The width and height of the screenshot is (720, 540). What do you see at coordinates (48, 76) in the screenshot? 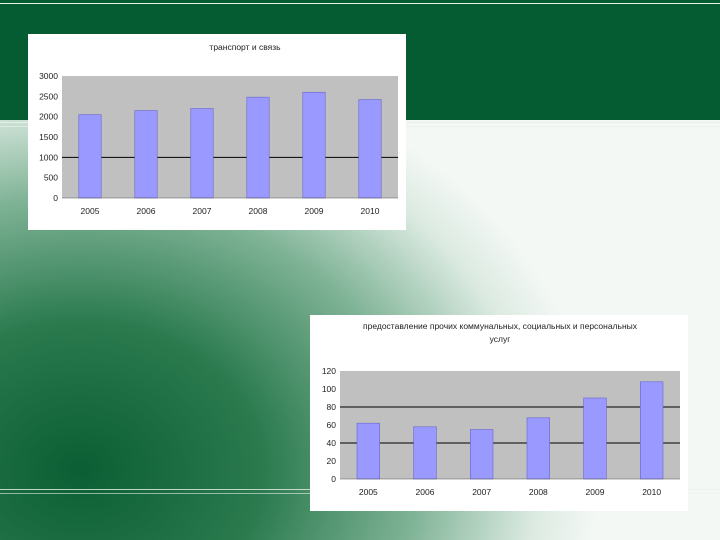
I see `y-tick-label: 3000` at bounding box center [48, 76].